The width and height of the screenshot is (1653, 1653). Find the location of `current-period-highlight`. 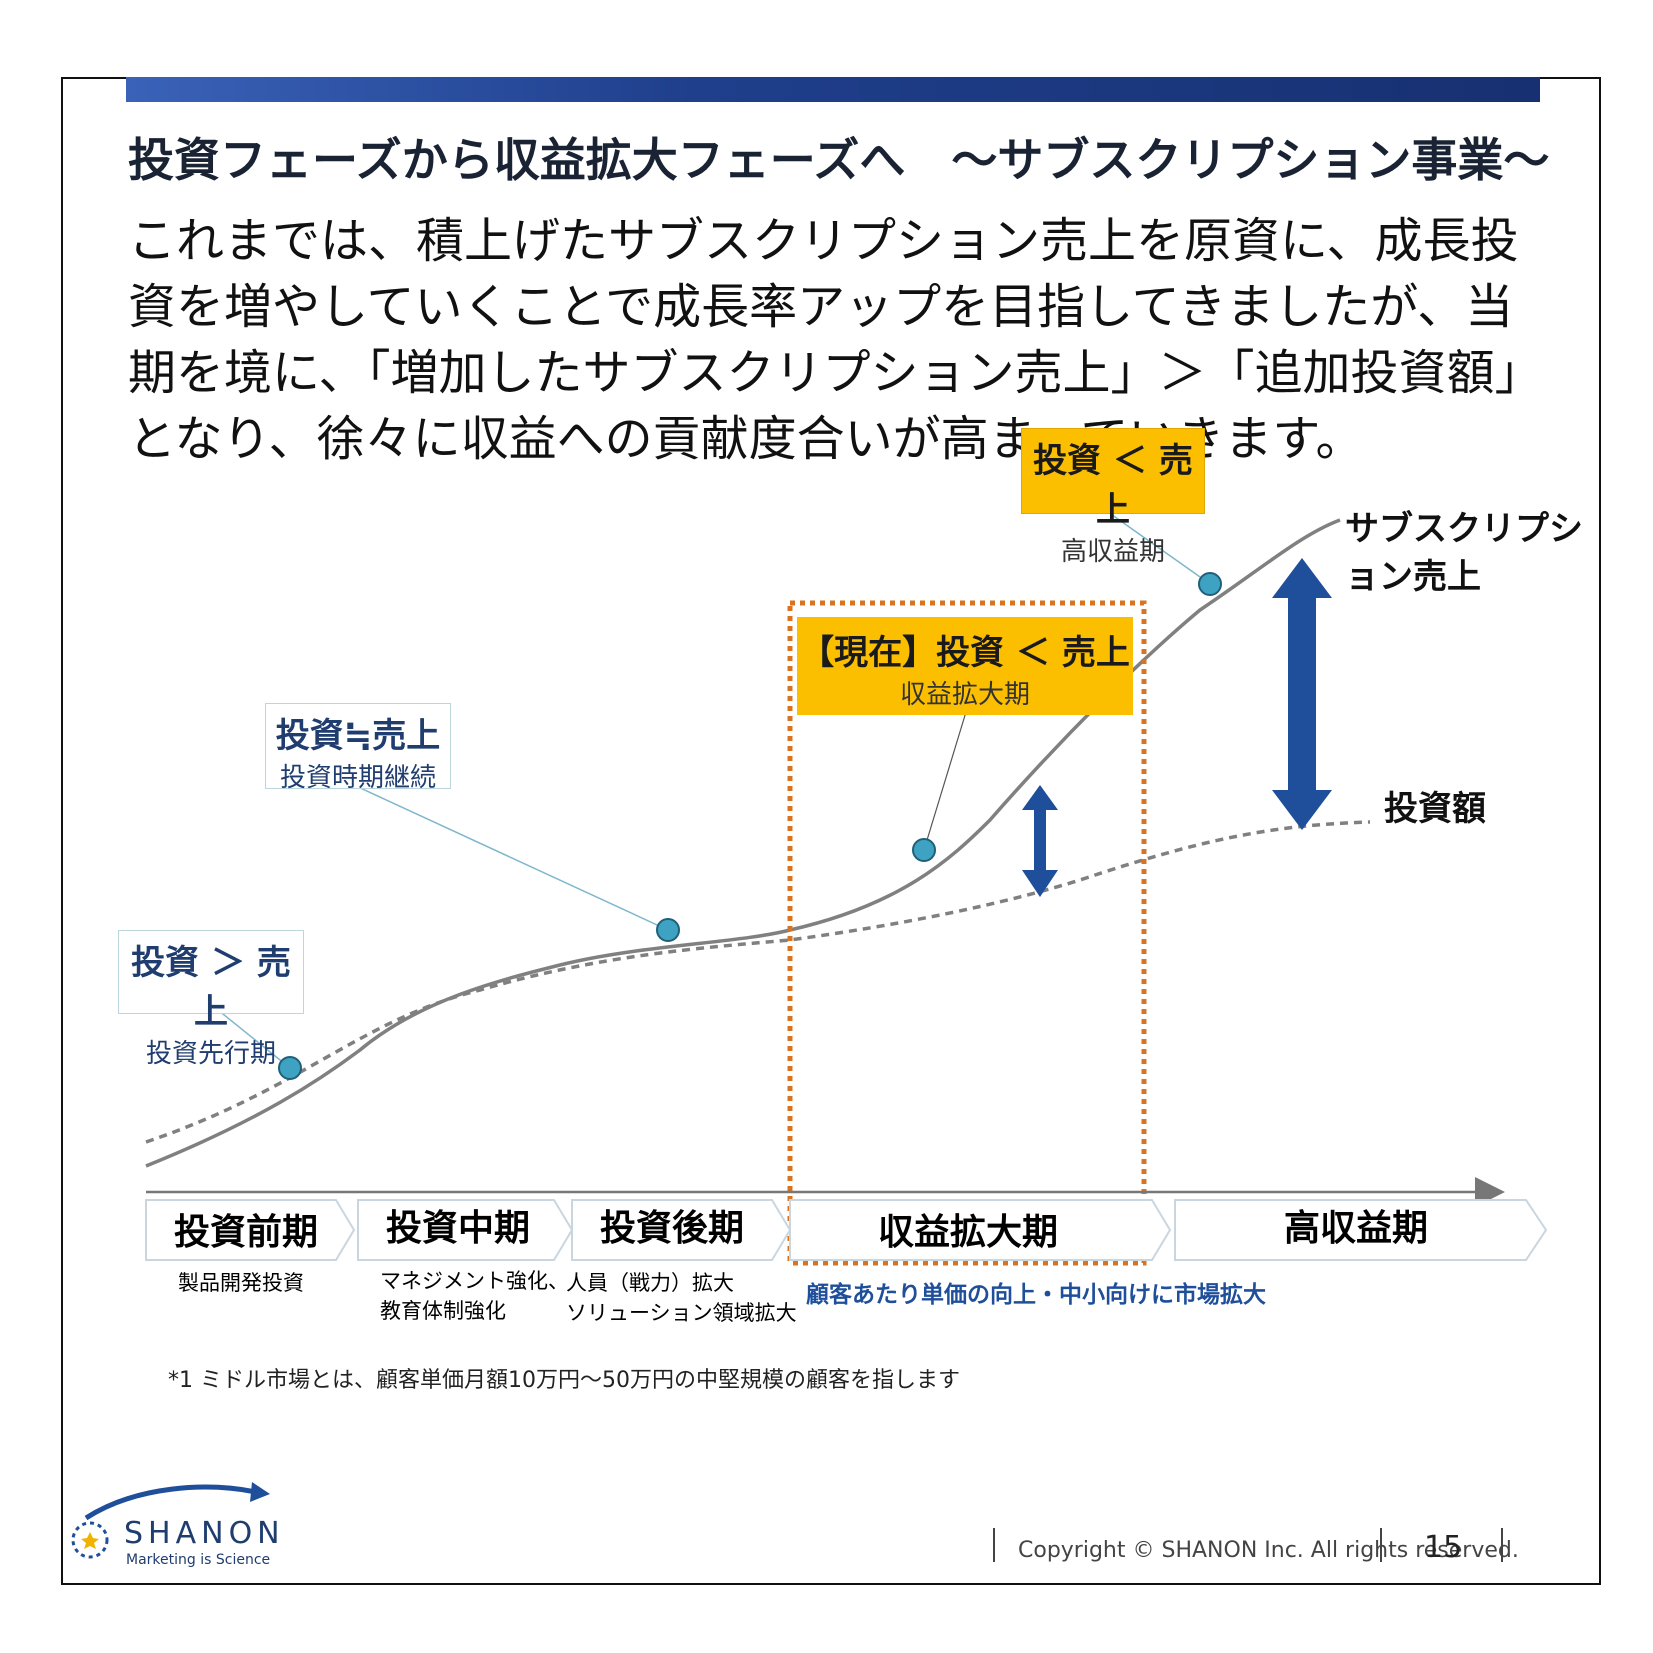

current-period-highlight is located at coordinates (967, 933).